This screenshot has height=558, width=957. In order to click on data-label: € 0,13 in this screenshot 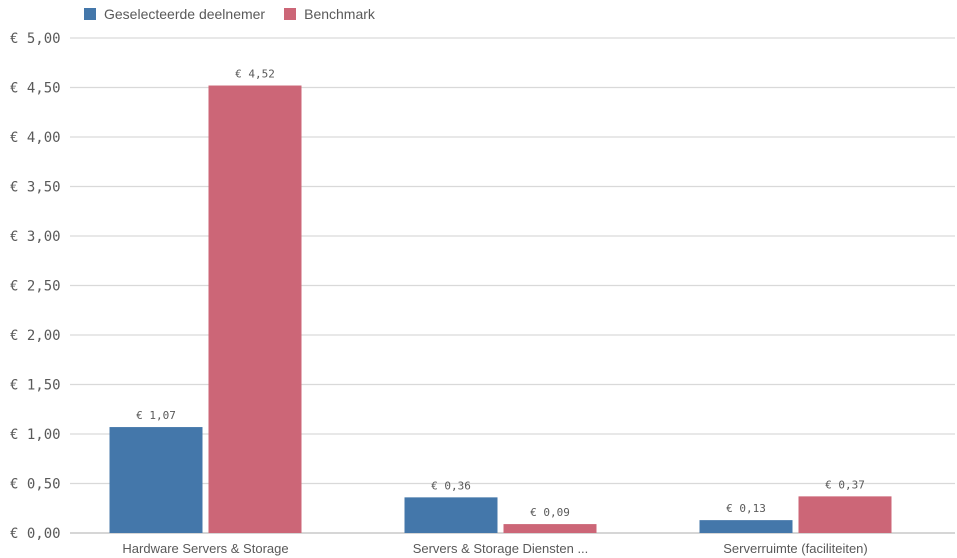, I will do `click(746, 508)`.